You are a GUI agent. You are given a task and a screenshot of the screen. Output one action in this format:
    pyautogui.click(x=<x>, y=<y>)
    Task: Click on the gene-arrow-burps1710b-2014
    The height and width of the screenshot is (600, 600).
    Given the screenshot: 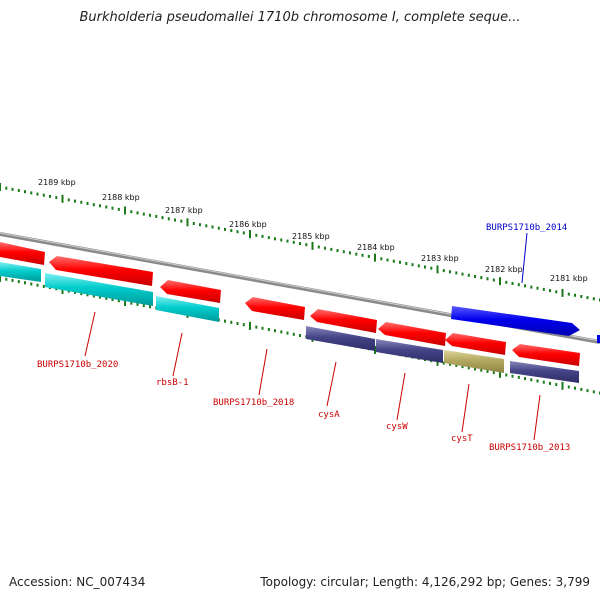 What is the action you would take?
    pyautogui.click(x=515, y=321)
    